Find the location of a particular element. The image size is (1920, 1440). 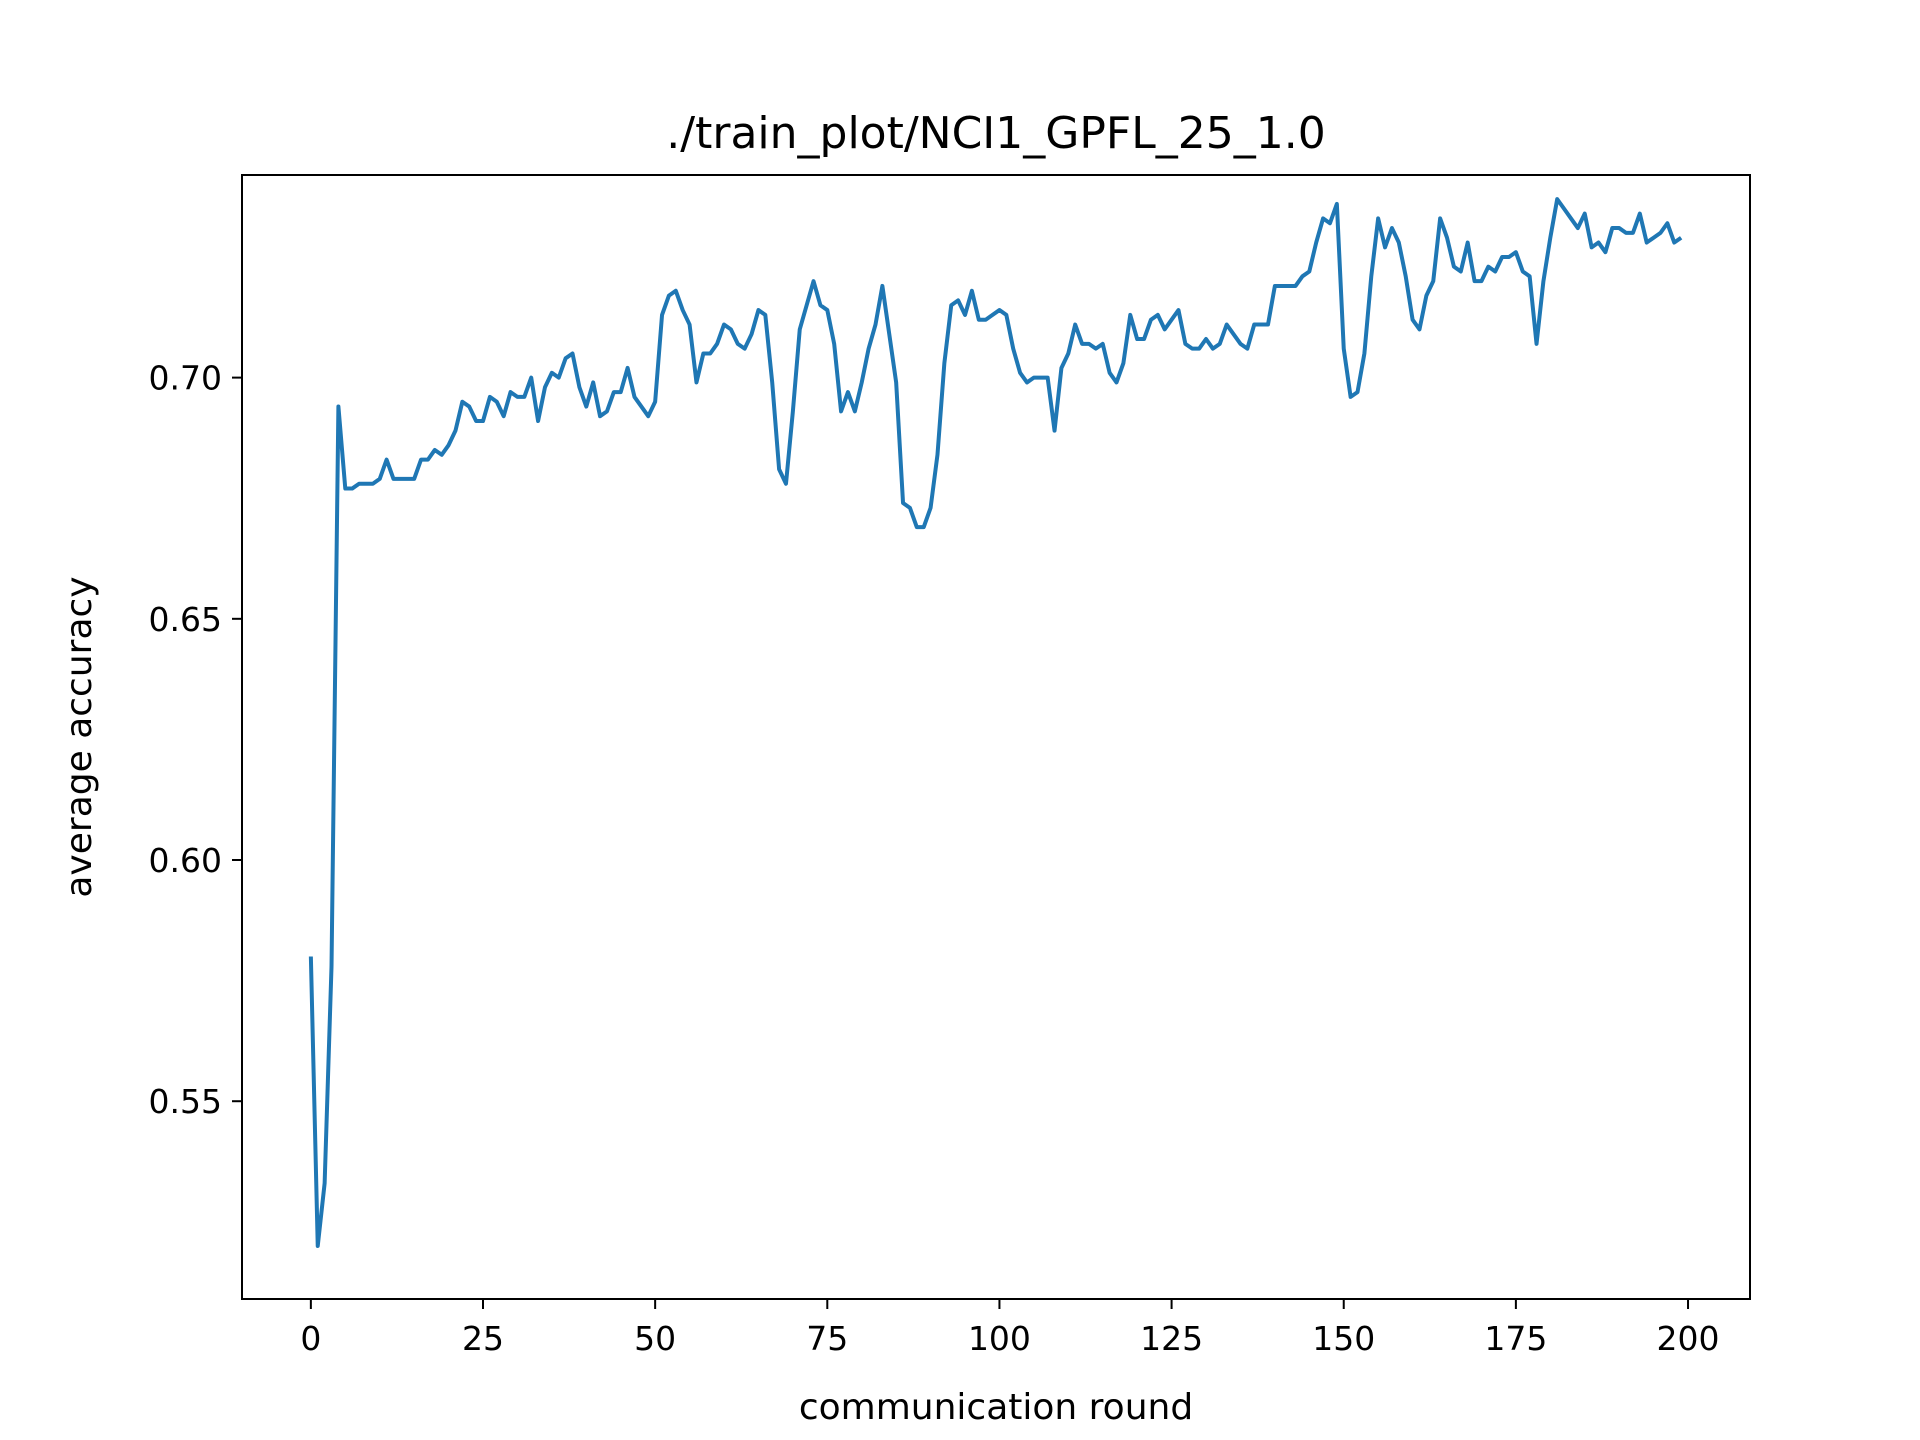

x-tick-label: 75 is located at coordinates (827, 1338).